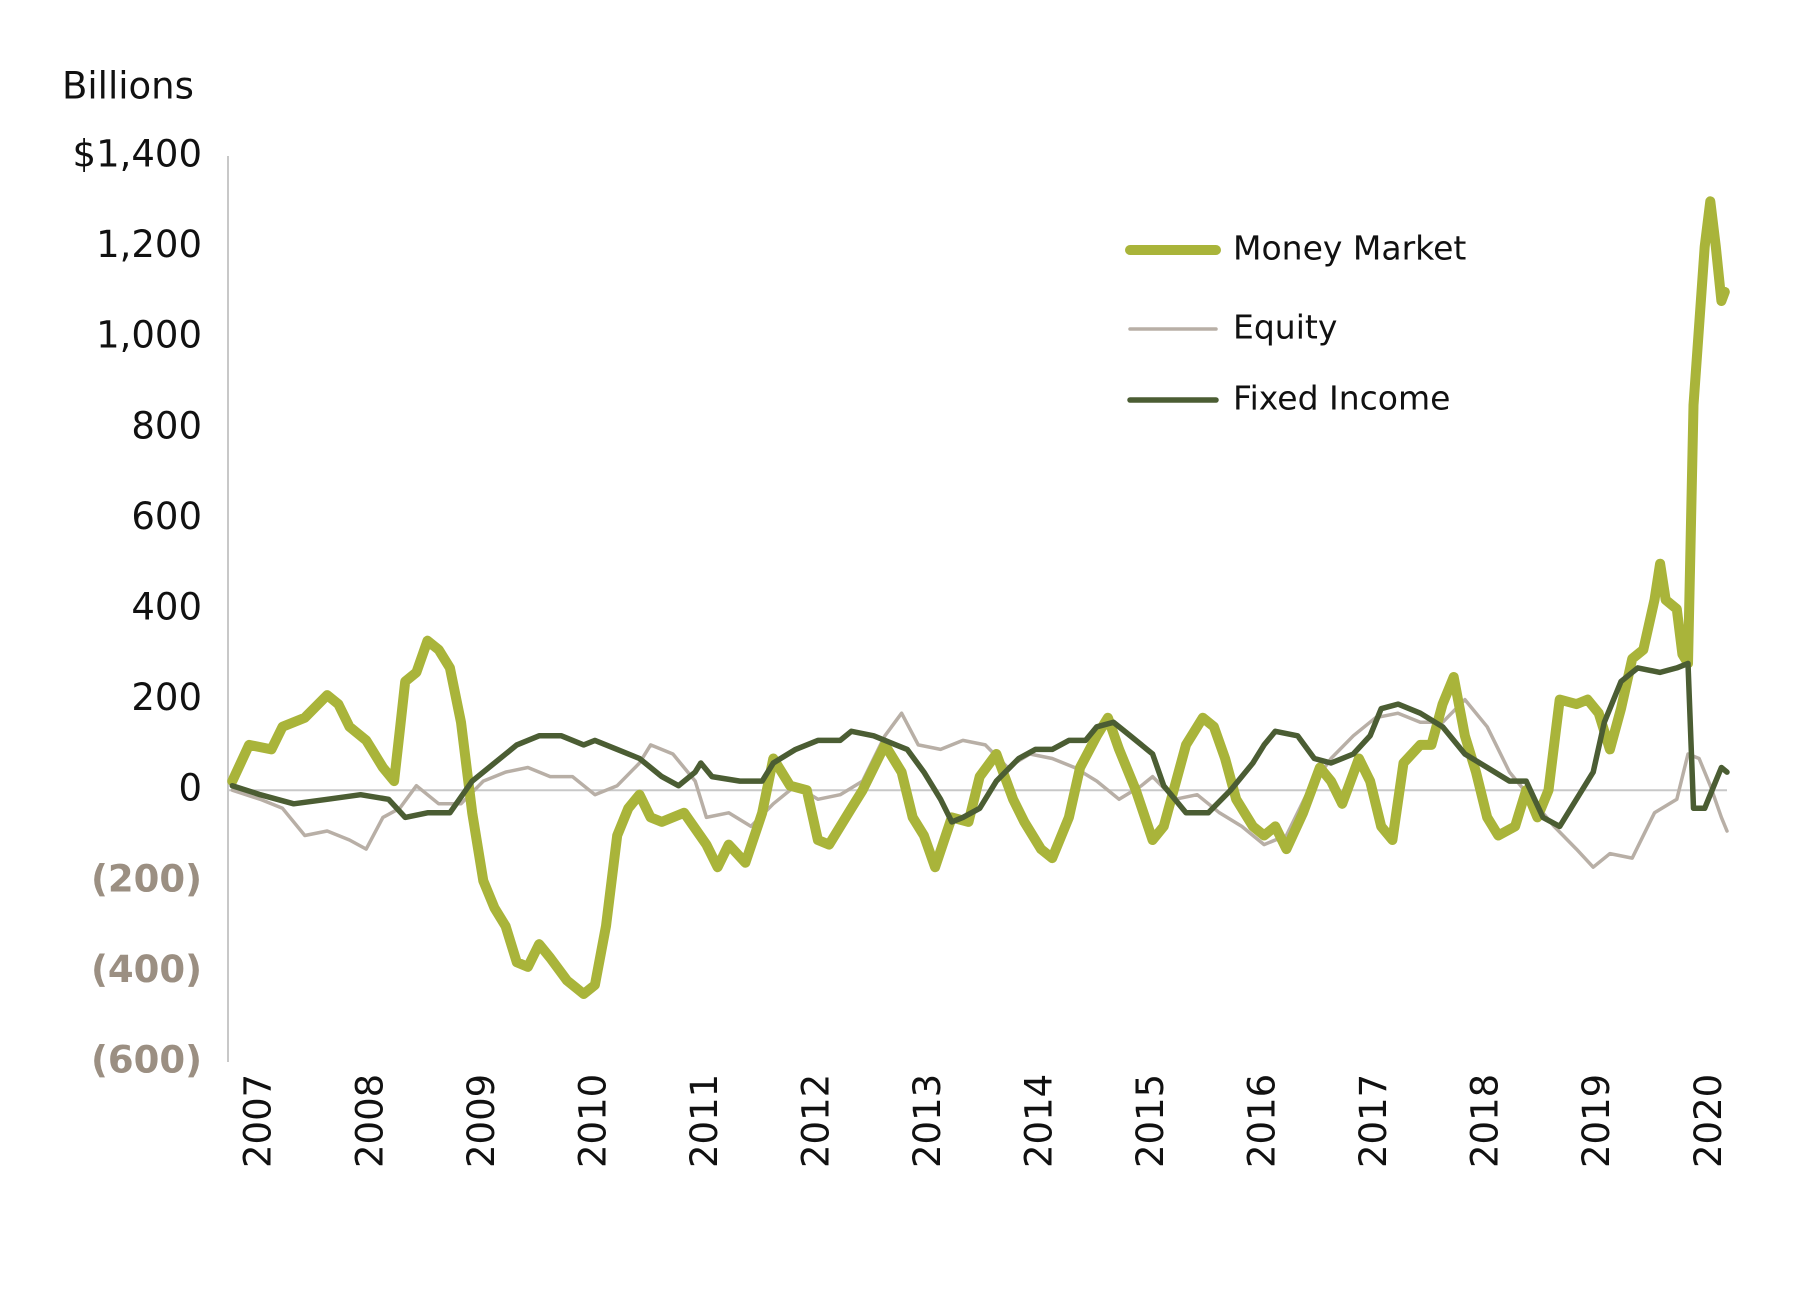  Describe the element at coordinates (137, 154) in the screenshot. I see `y-tick-label: $1,400` at that location.